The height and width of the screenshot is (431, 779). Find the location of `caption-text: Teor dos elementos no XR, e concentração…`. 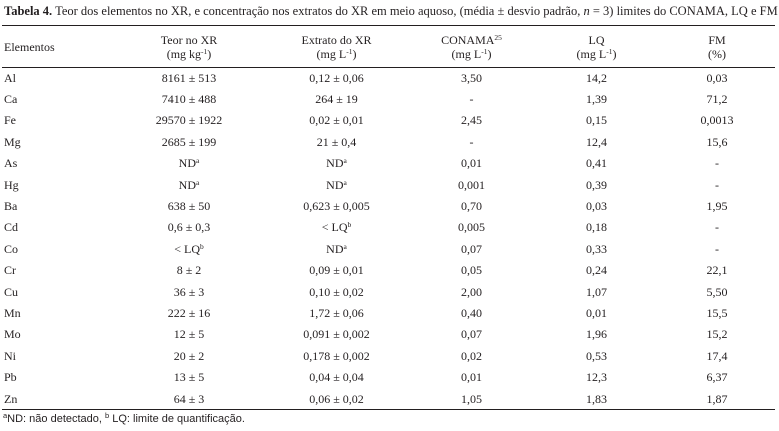

caption-text: Teor dos elementos no XR, e concentração… is located at coordinates (318, 11).